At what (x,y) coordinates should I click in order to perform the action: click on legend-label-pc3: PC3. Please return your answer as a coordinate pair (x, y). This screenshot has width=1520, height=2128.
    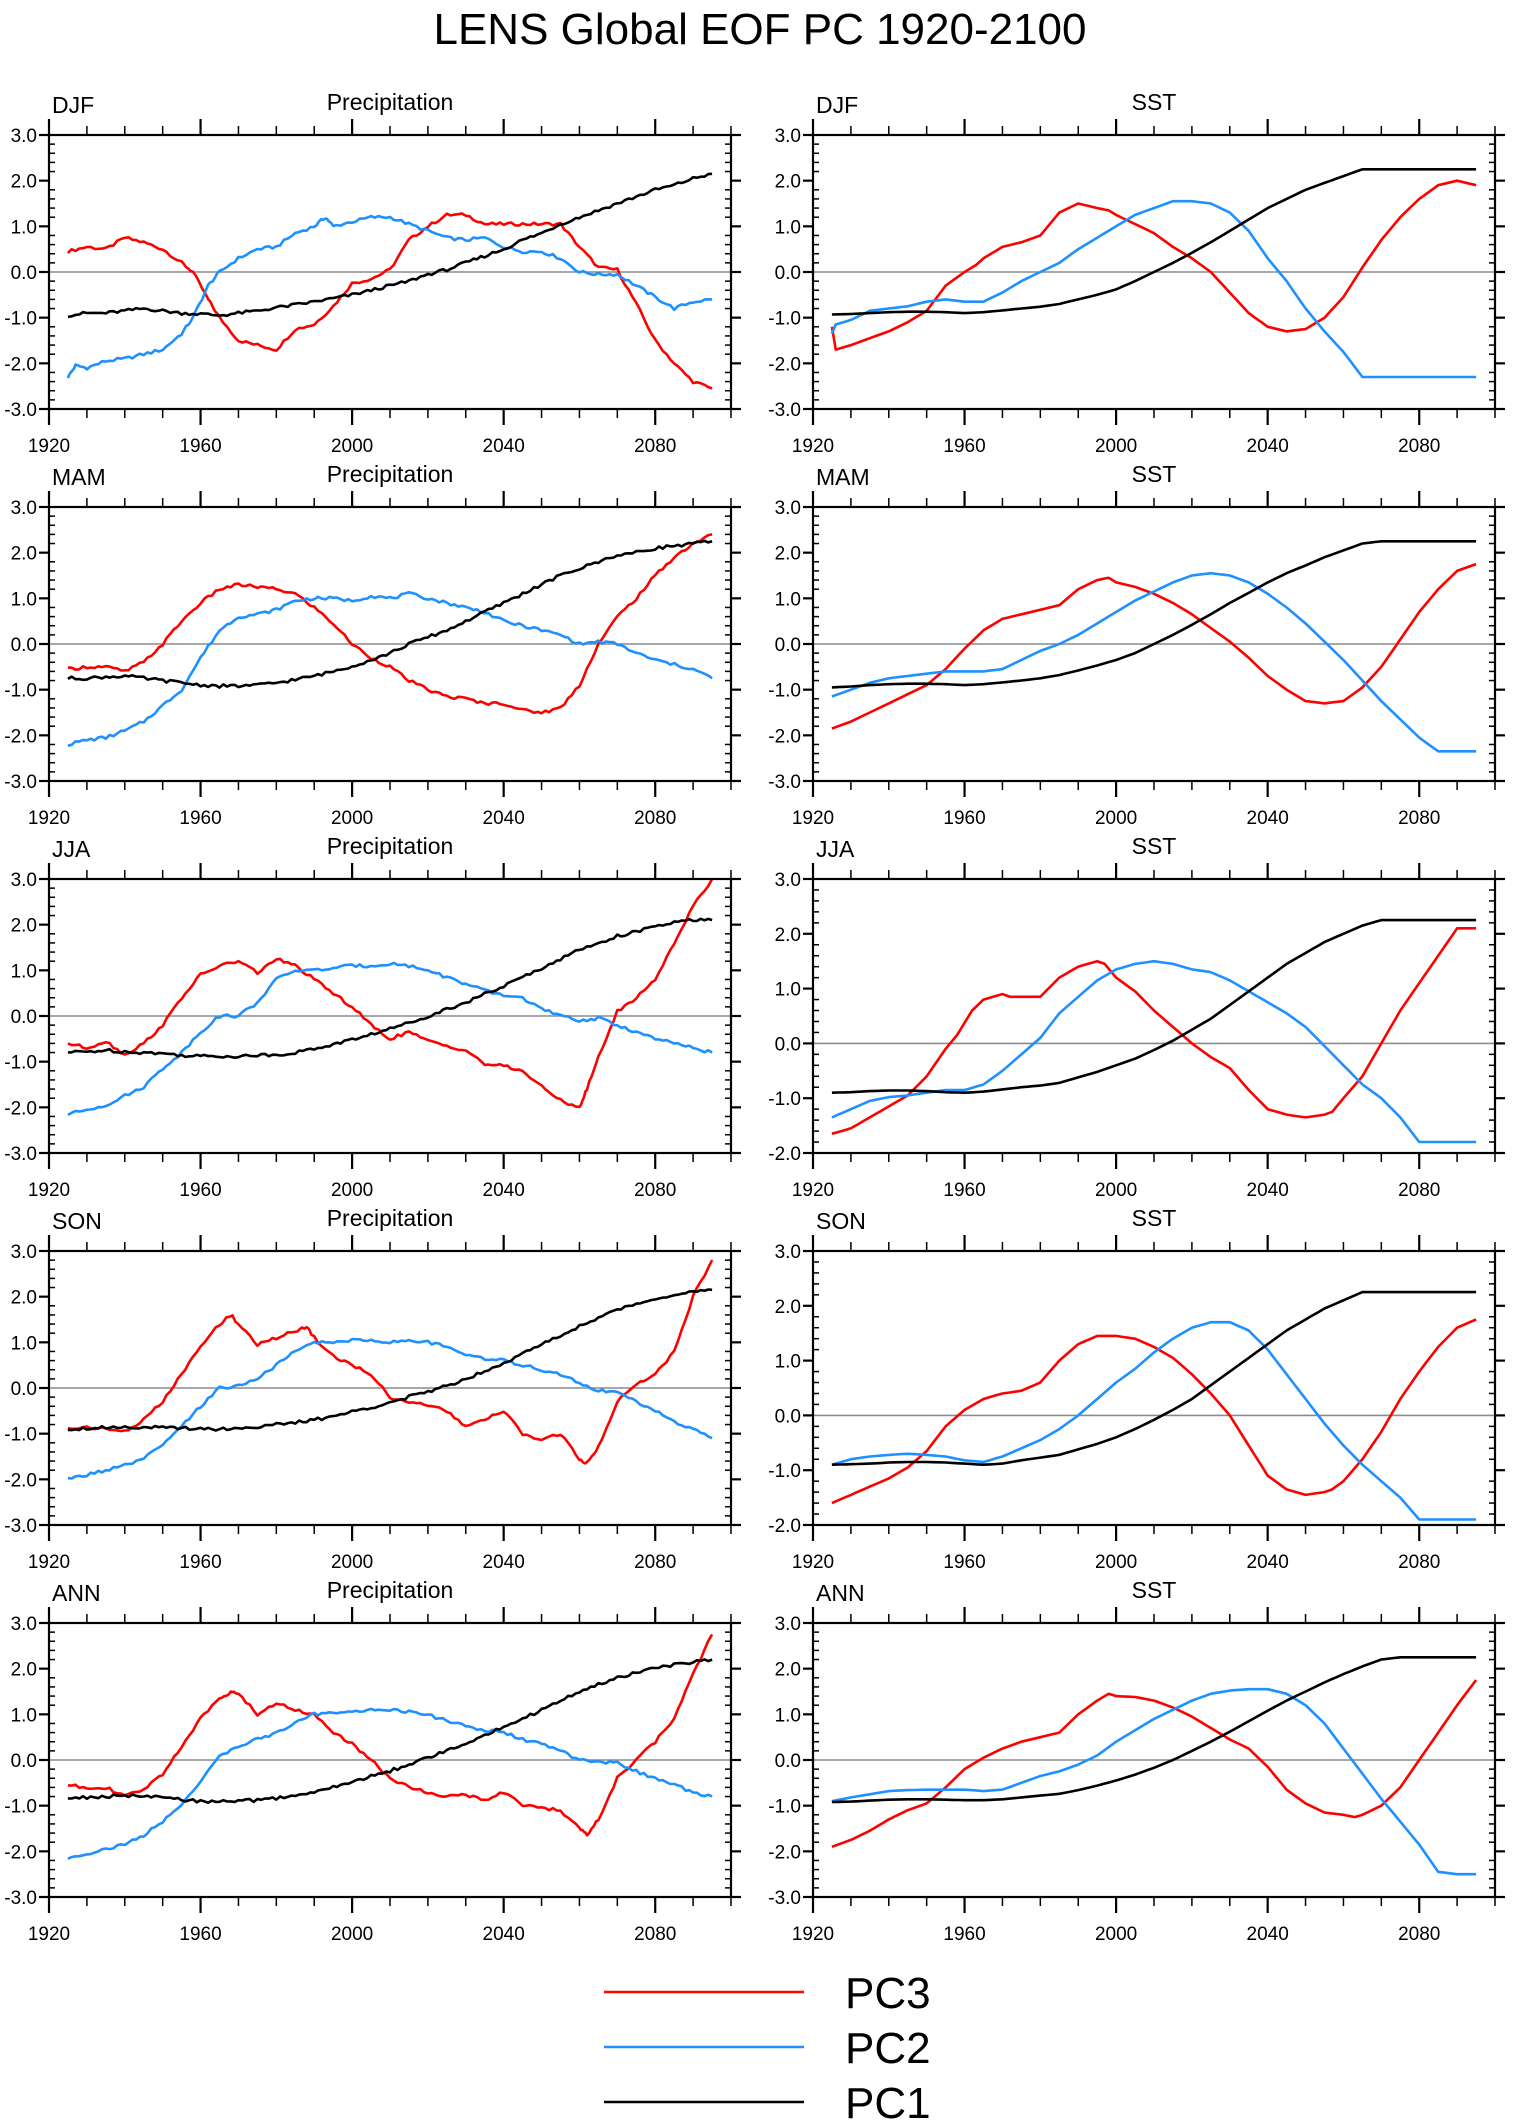
    Looking at the image, I should click on (888, 1993).